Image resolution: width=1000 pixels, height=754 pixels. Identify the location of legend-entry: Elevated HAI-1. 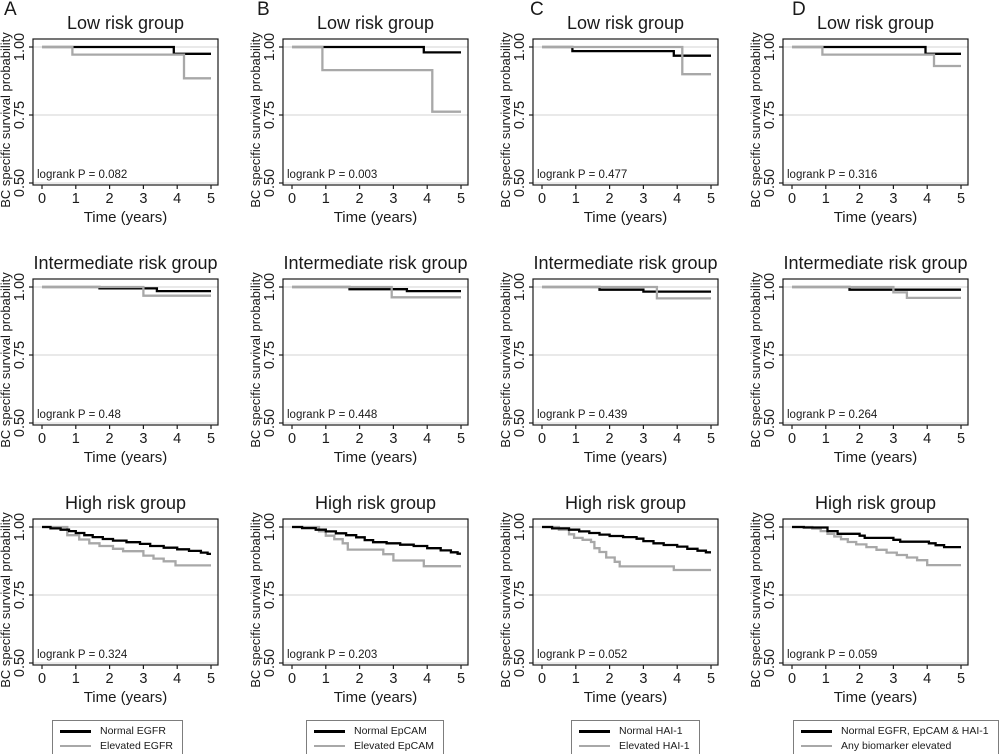
(634, 746).